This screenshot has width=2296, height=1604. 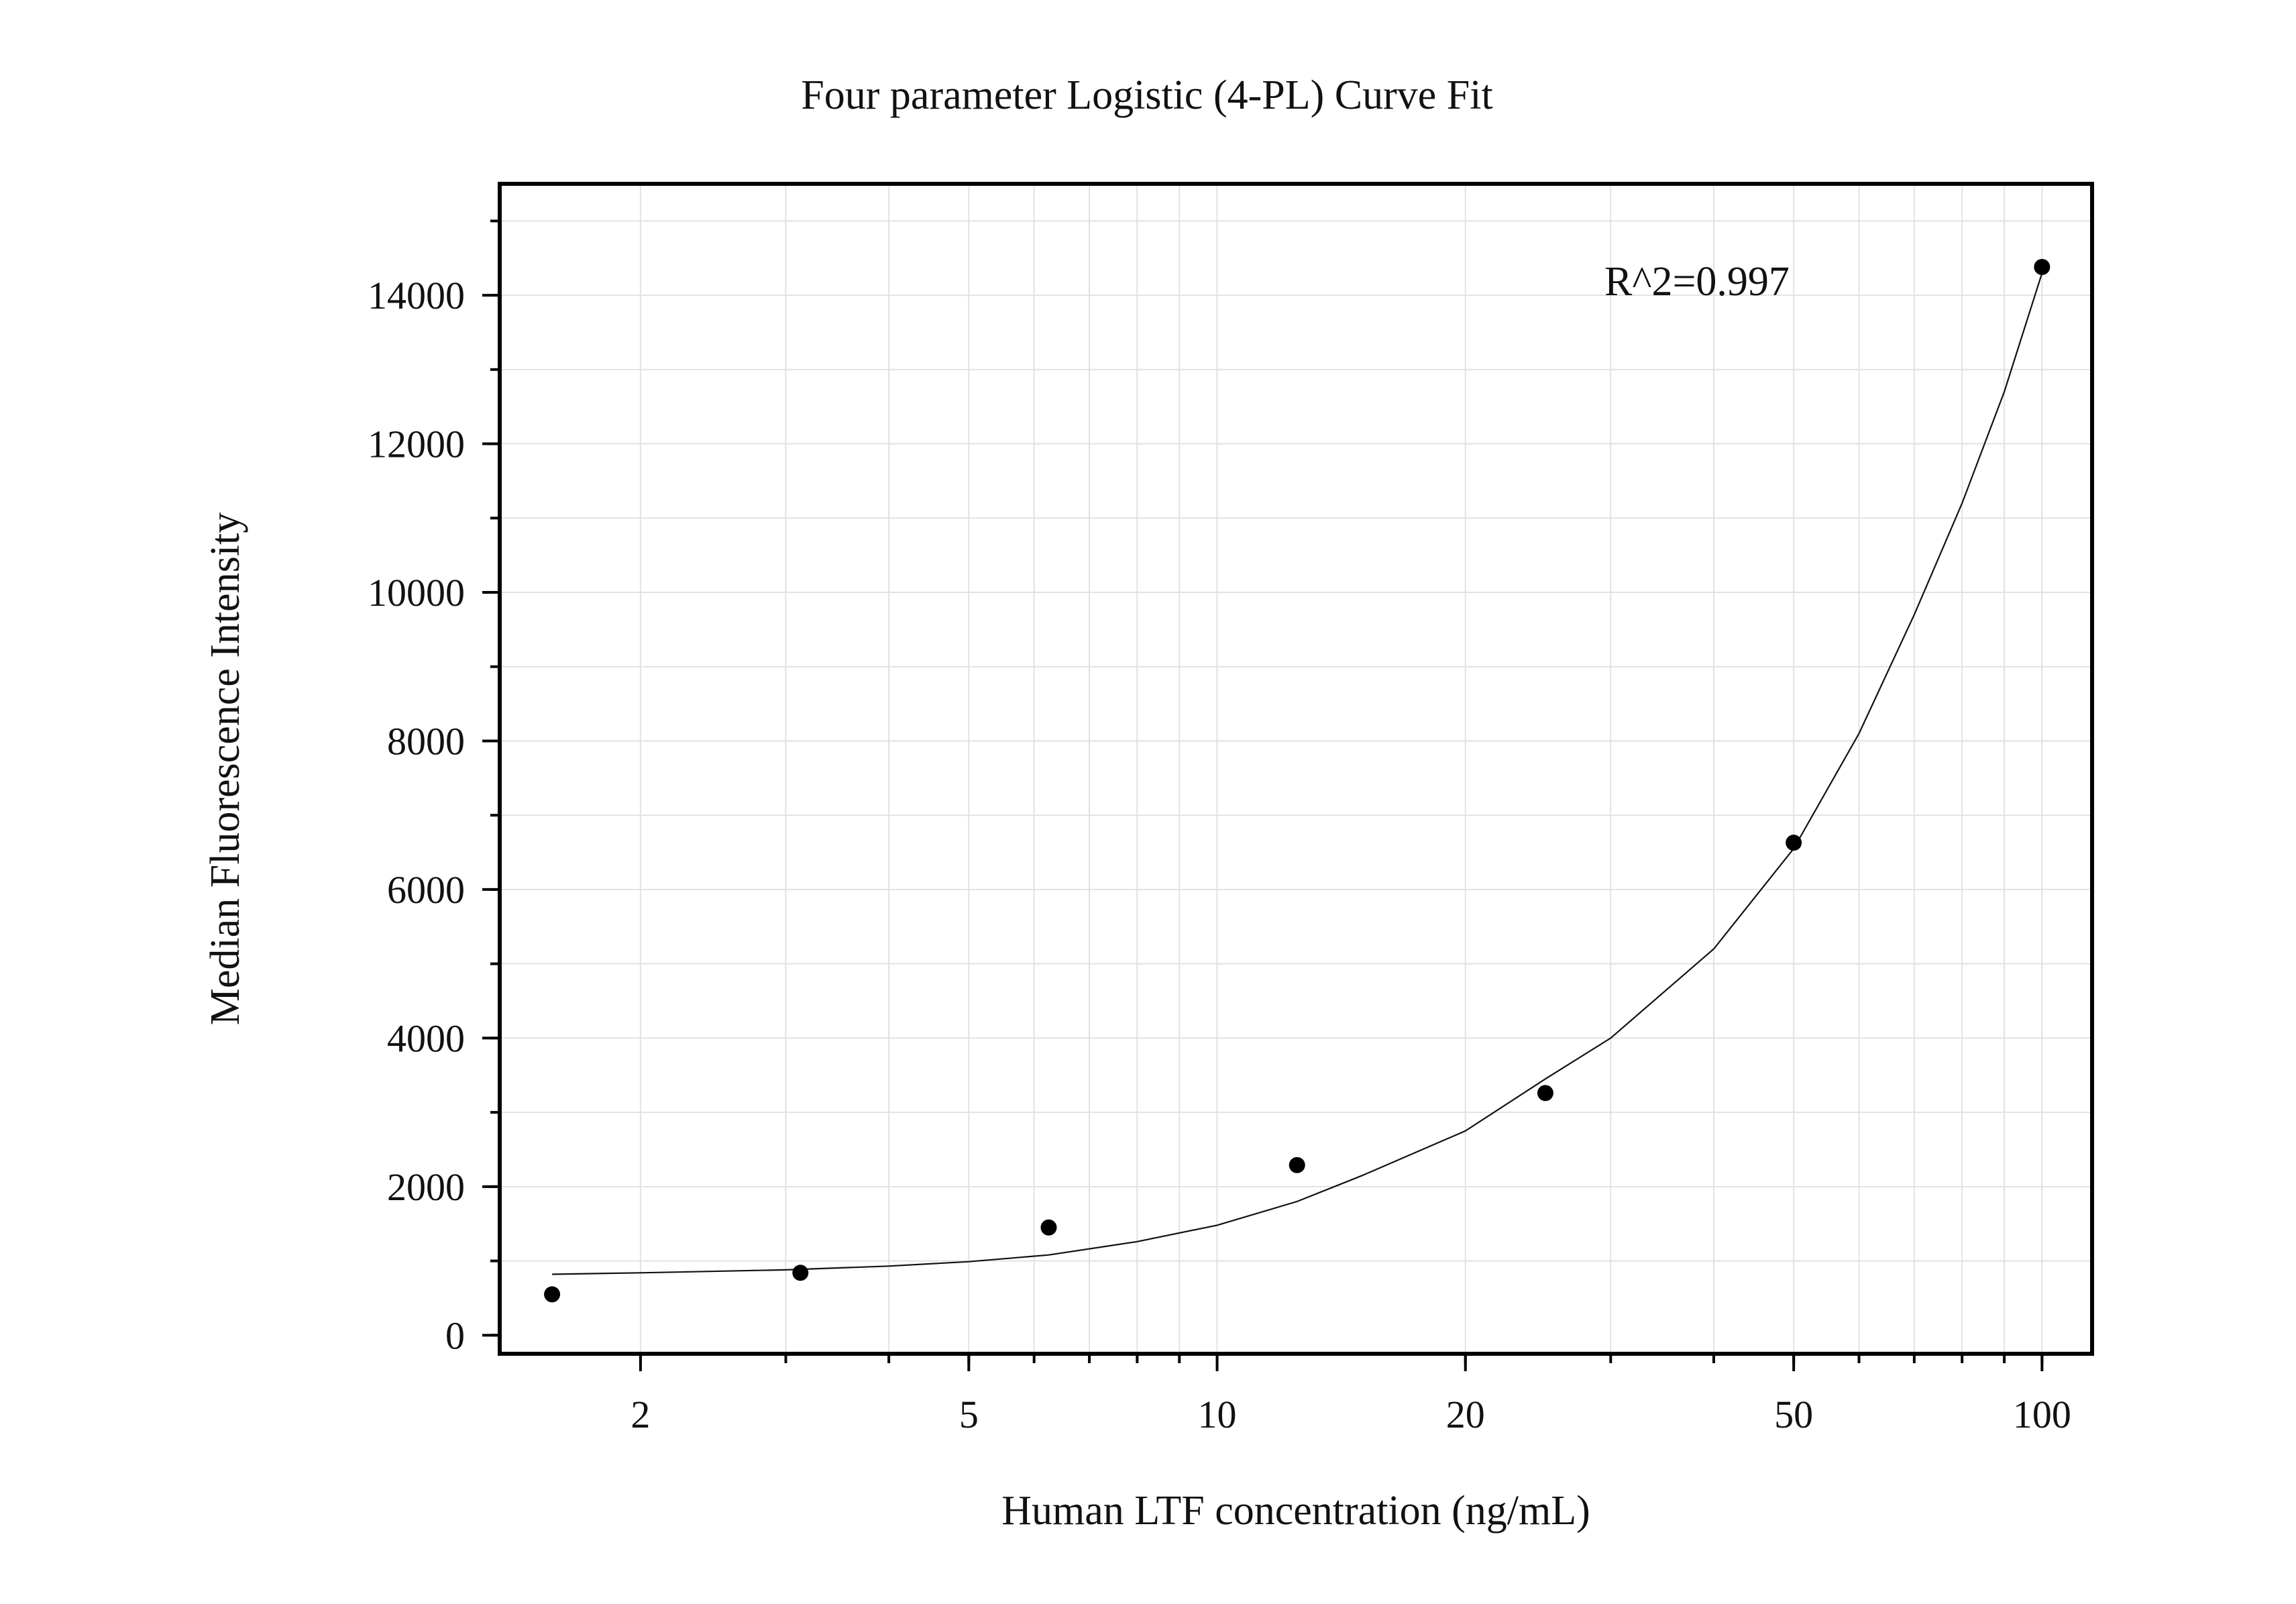 What do you see at coordinates (969, 1414) in the screenshot?
I see `x-tick-label: 5` at bounding box center [969, 1414].